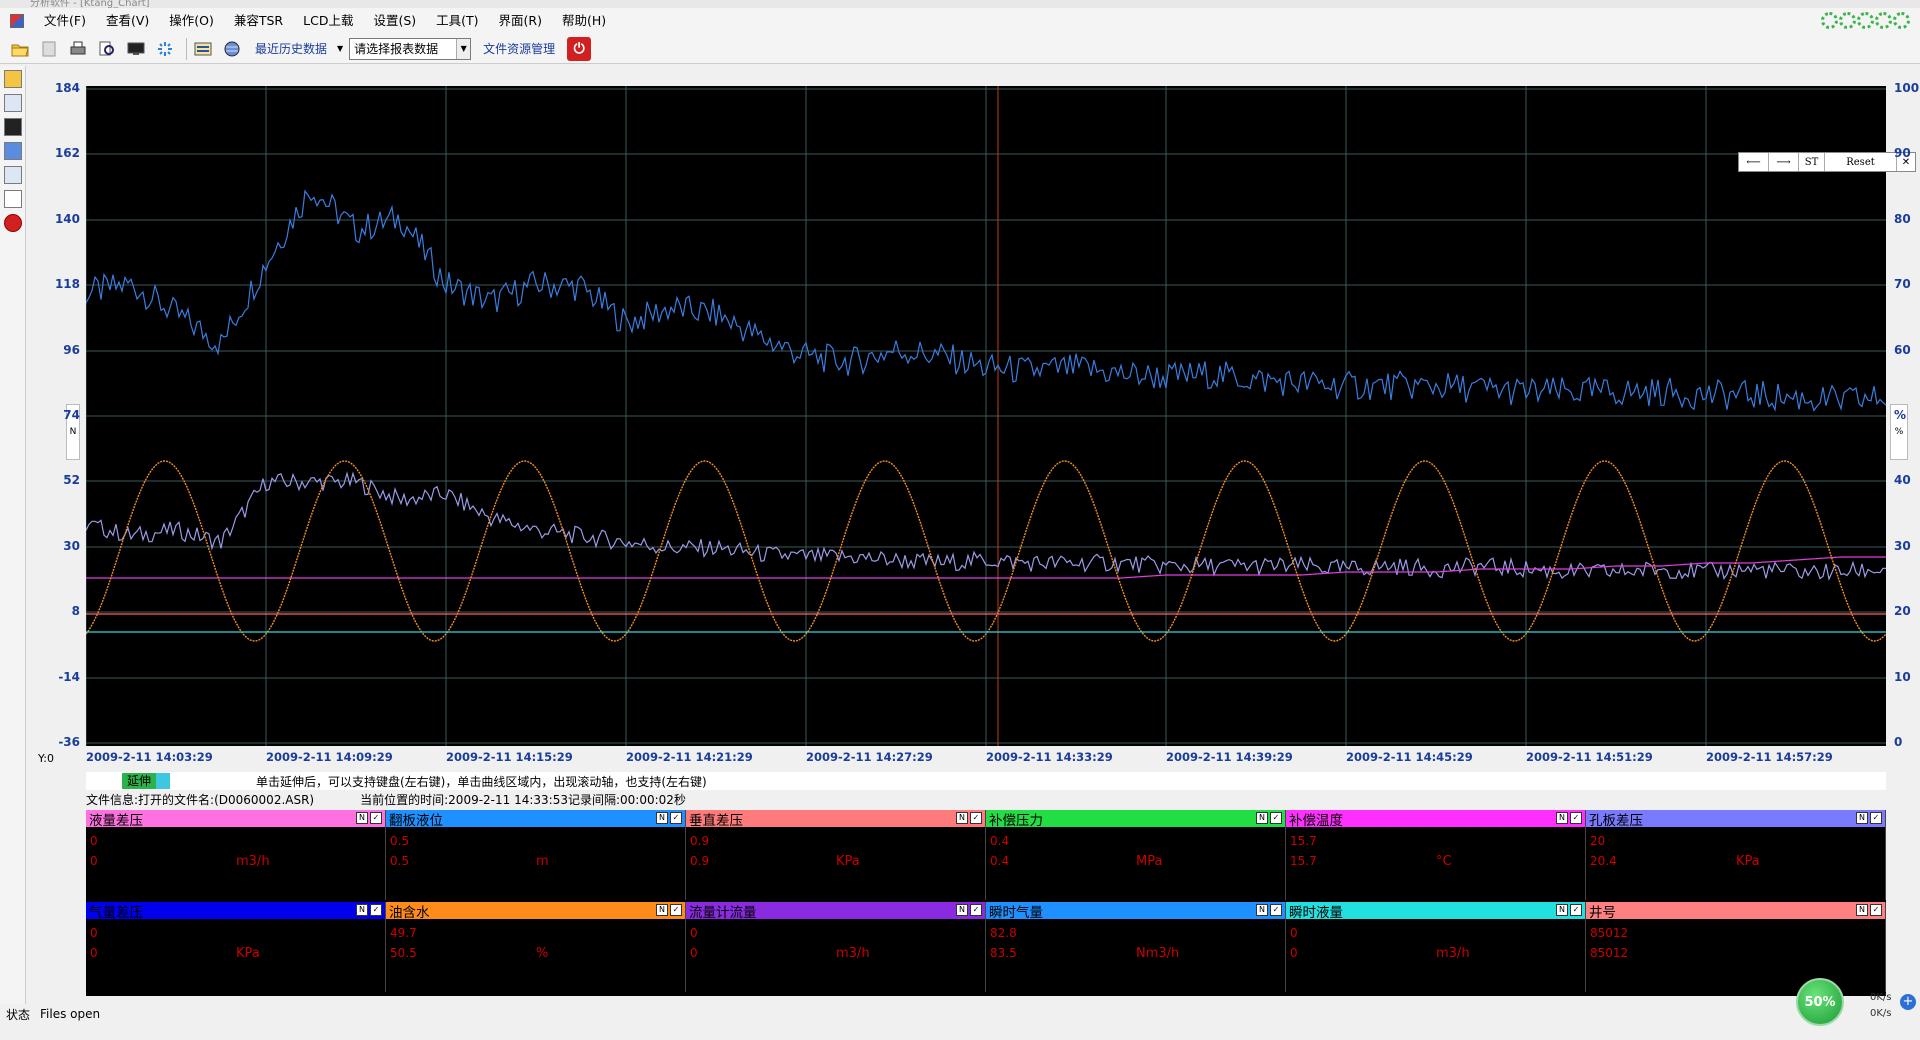 The height and width of the screenshot is (1040, 1920). I want to click on param-header: 气量差压 N ✓, so click(235, 911).